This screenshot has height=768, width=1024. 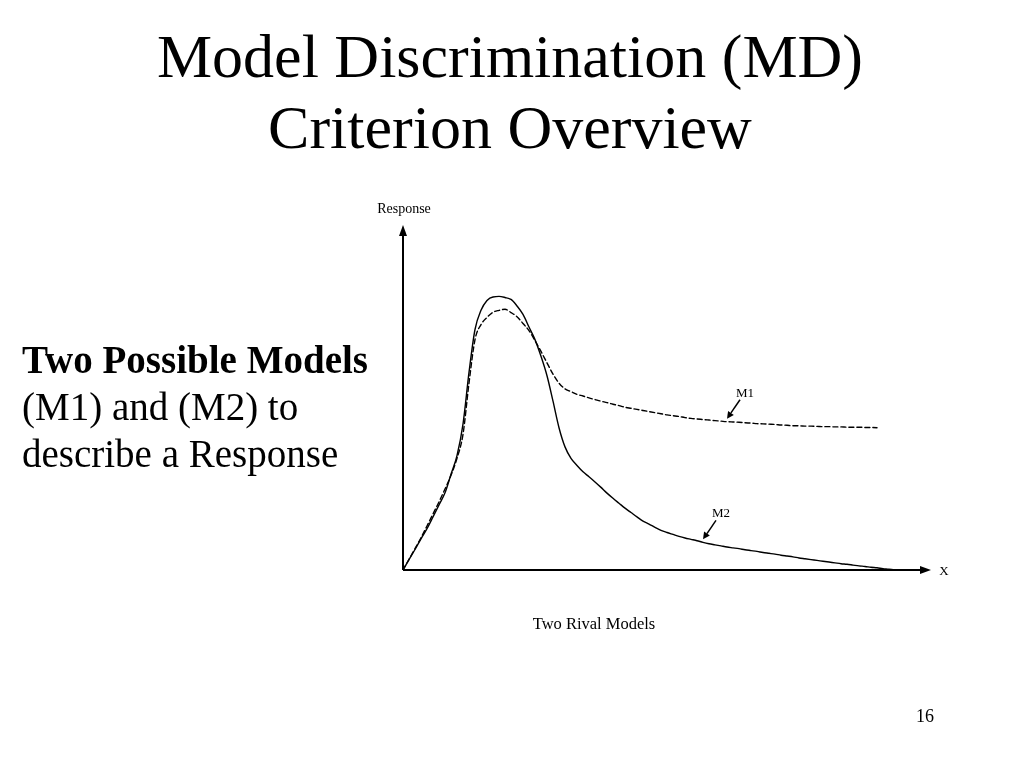 I want to click on text: 16, so click(x=925, y=716).